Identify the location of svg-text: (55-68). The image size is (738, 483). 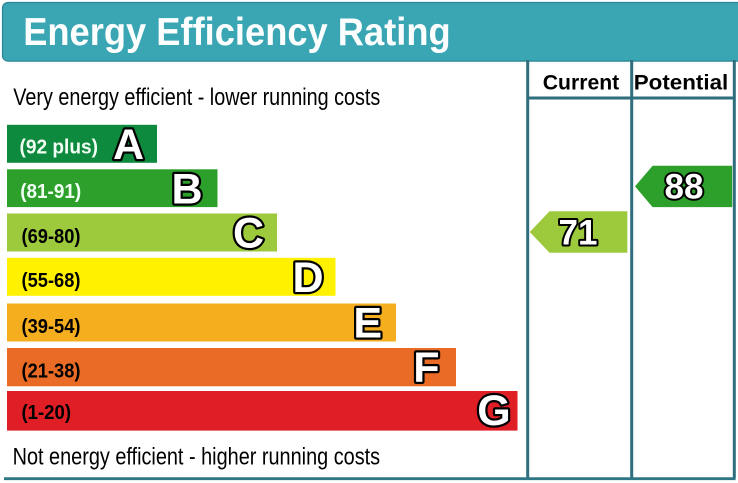
(51, 281).